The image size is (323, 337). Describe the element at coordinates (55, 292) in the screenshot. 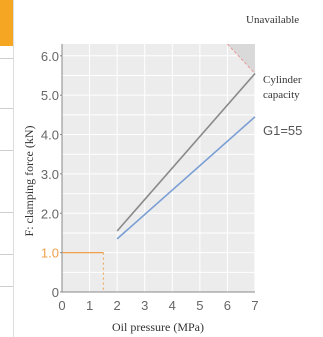

I see `y-tick-label: 0` at that location.